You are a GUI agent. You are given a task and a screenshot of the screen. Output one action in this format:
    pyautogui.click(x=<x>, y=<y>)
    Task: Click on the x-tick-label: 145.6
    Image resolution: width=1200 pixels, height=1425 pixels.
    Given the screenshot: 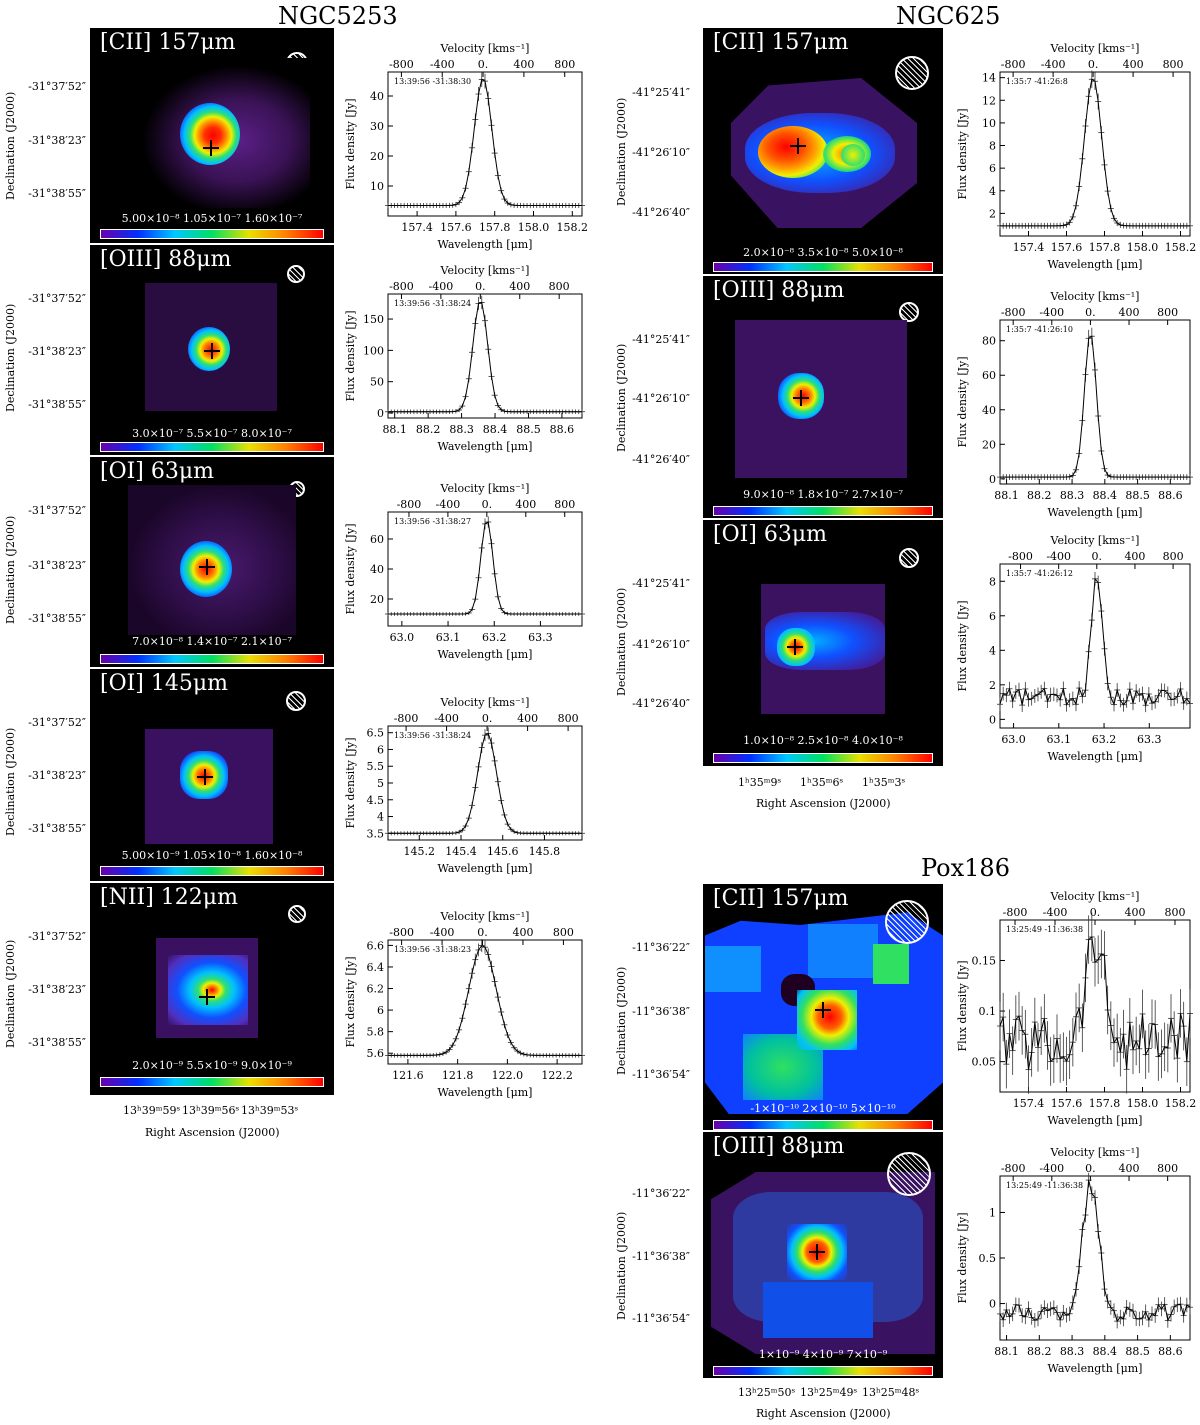 What is the action you would take?
    pyautogui.click(x=503, y=851)
    